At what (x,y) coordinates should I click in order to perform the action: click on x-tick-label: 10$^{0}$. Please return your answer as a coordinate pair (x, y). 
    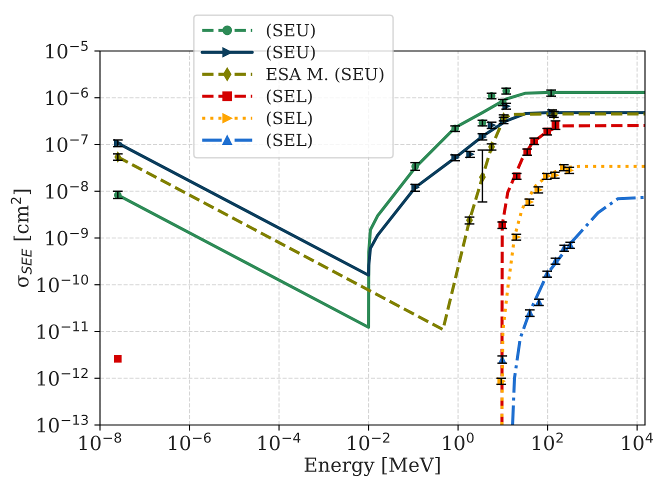
    Looking at the image, I should click on (458, 441).